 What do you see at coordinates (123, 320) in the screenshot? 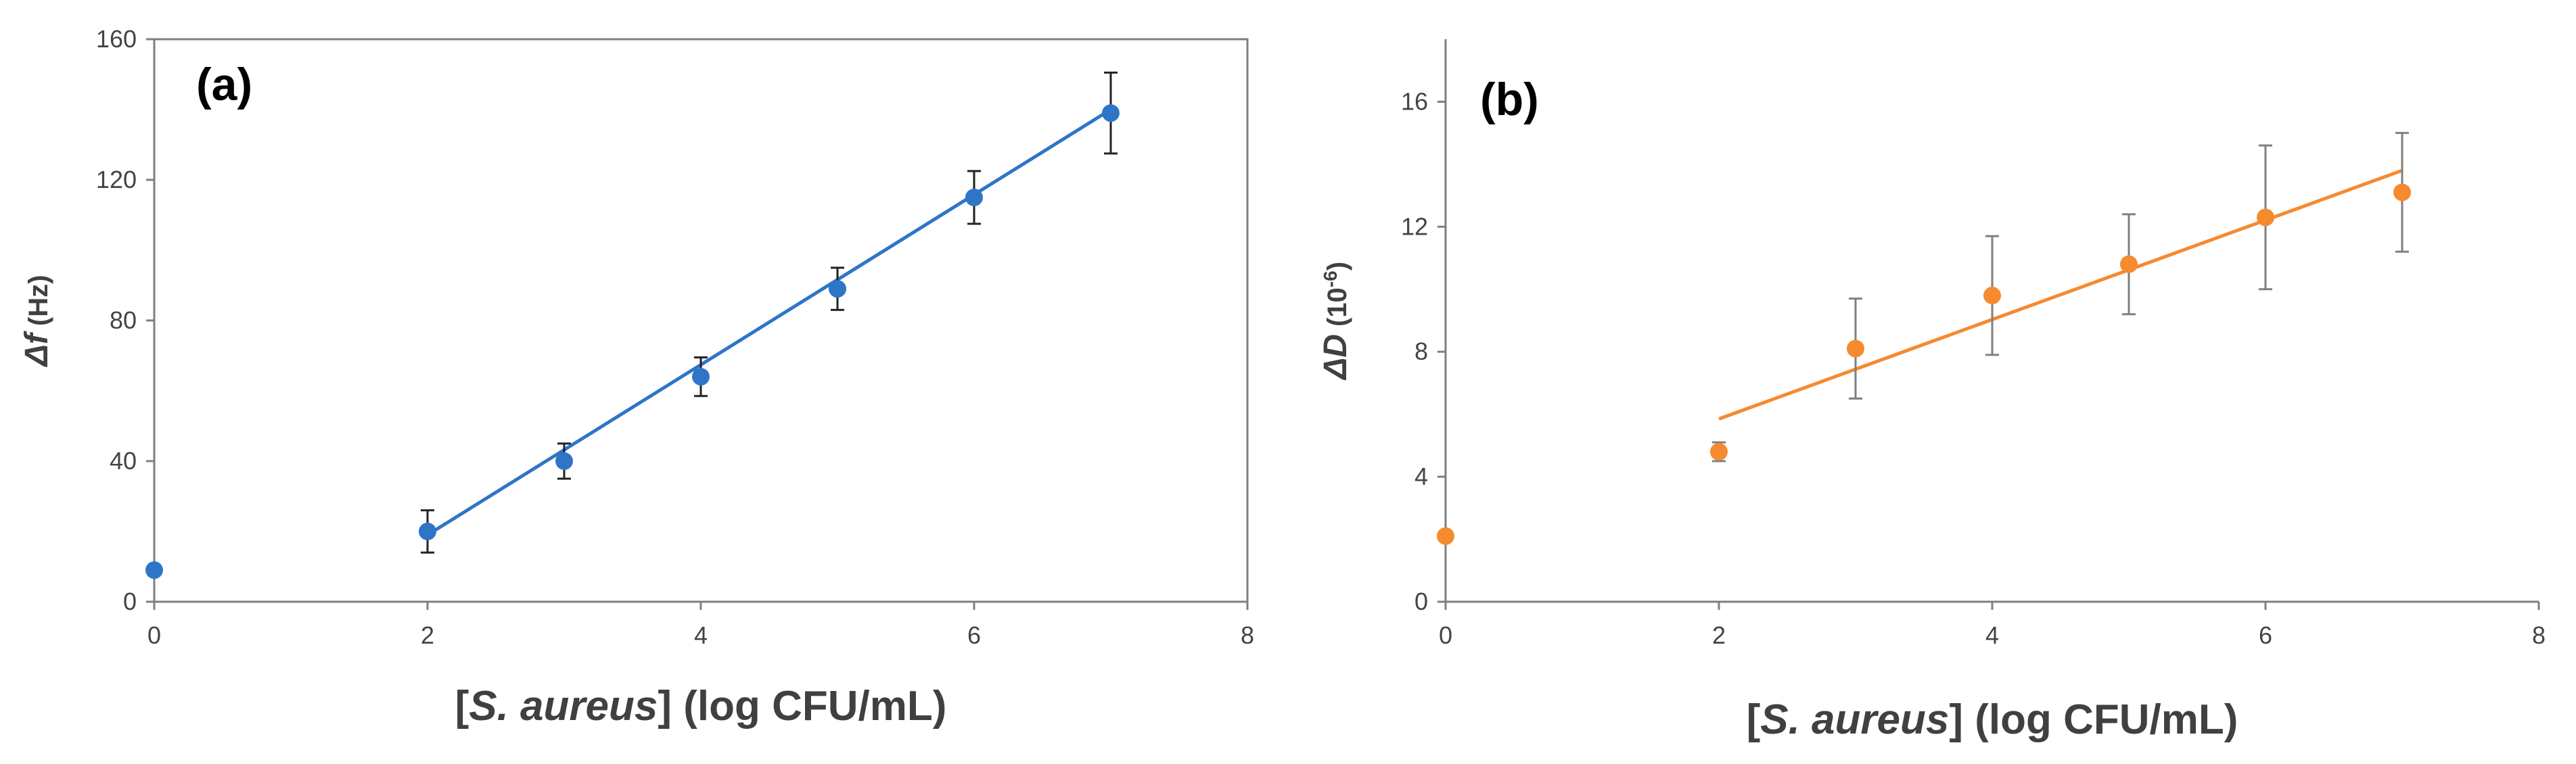
I see `y-tick-label: 80` at bounding box center [123, 320].